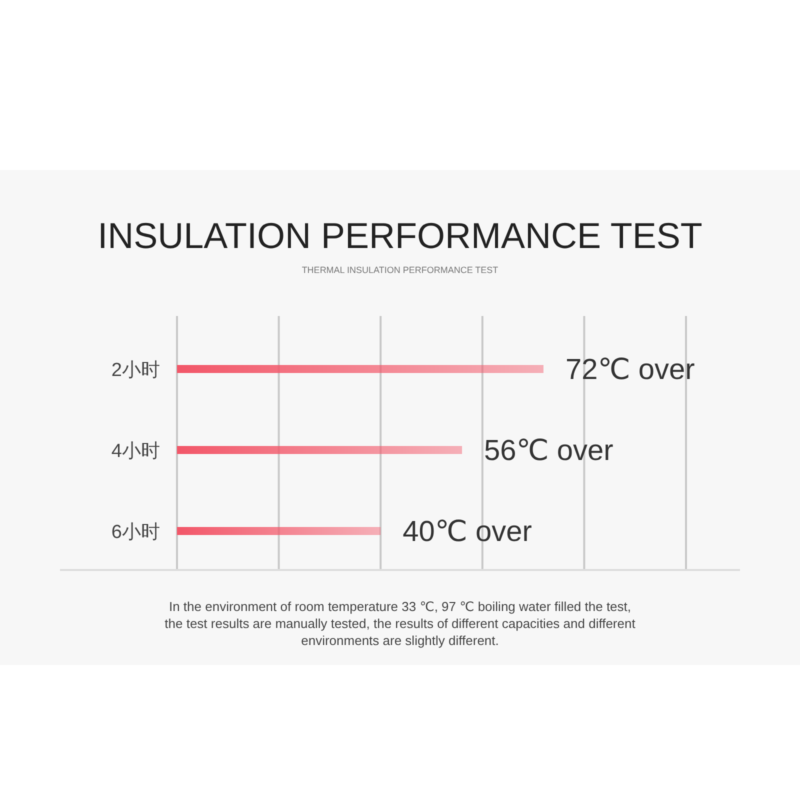 The width and height of the screenshot is (800, 800). What do you see at coordinates (467, 532) in the screenshot?
I see `data-label: 40℃ over` at bounding box center [467, 532].